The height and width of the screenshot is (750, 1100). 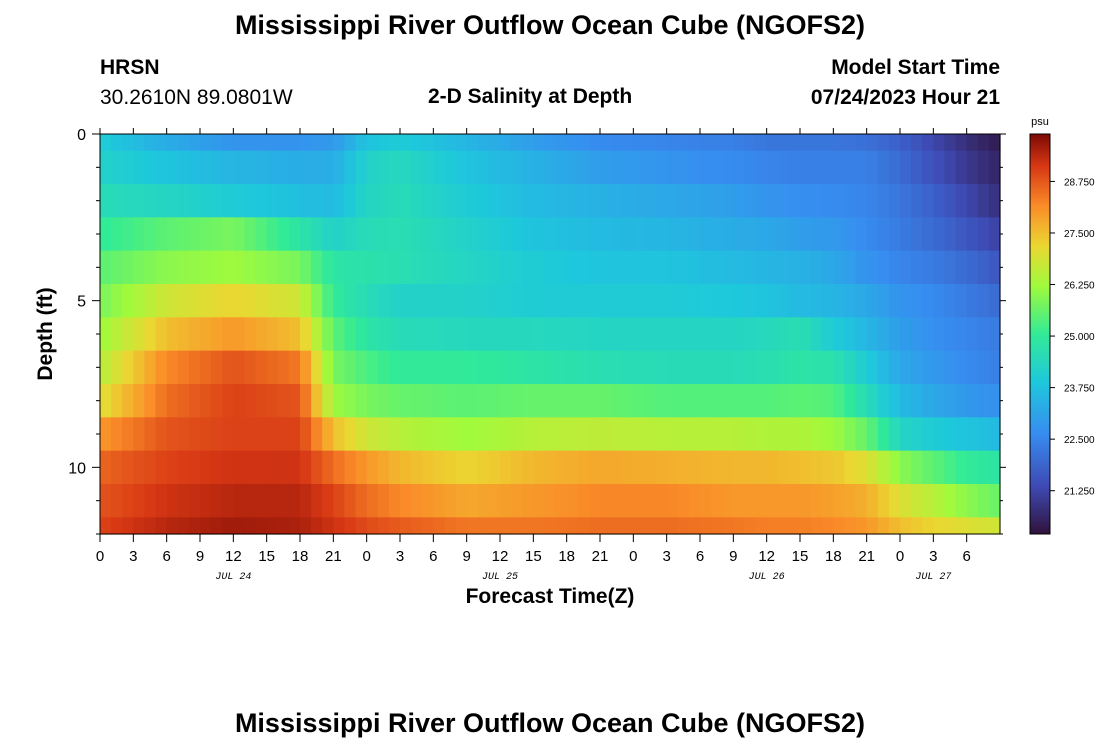 I want to click on x-tick-label: 18, so click(x=300, y=556).